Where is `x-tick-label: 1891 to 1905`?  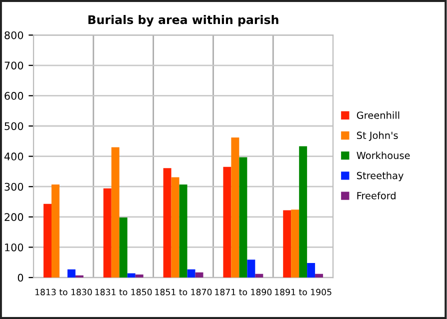
x-tick-label: 1891 to 1905 is located at coordinates (303, 292).